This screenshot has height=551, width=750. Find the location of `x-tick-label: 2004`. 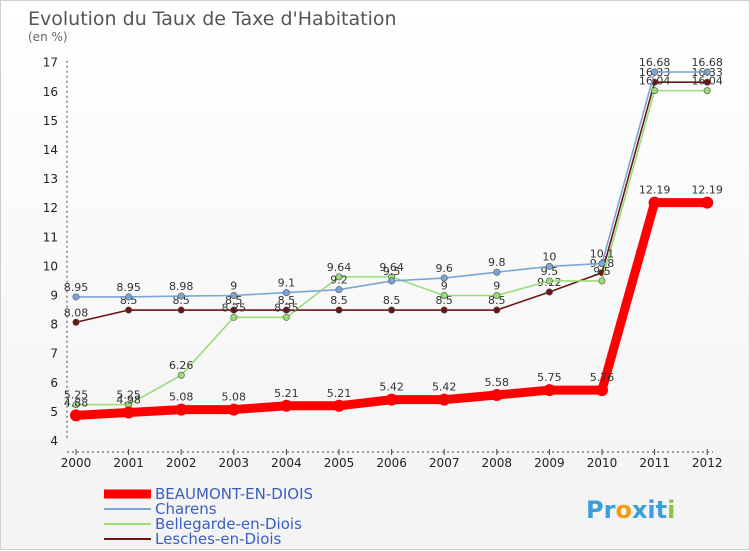

x-tick-label: 2004 is located at coordinates (286, 463).